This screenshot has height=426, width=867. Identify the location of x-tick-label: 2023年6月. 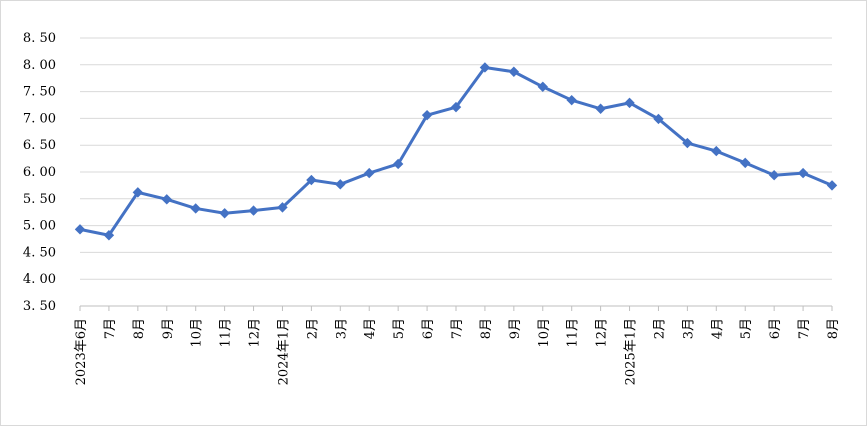
(81, 351).